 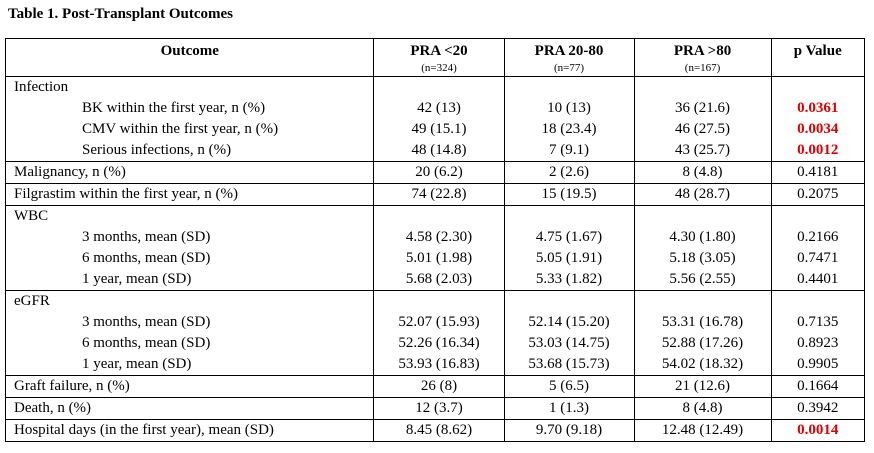 I want to click on cell-pra-lt20: 74 (22.8), so click(x=439, y=194).